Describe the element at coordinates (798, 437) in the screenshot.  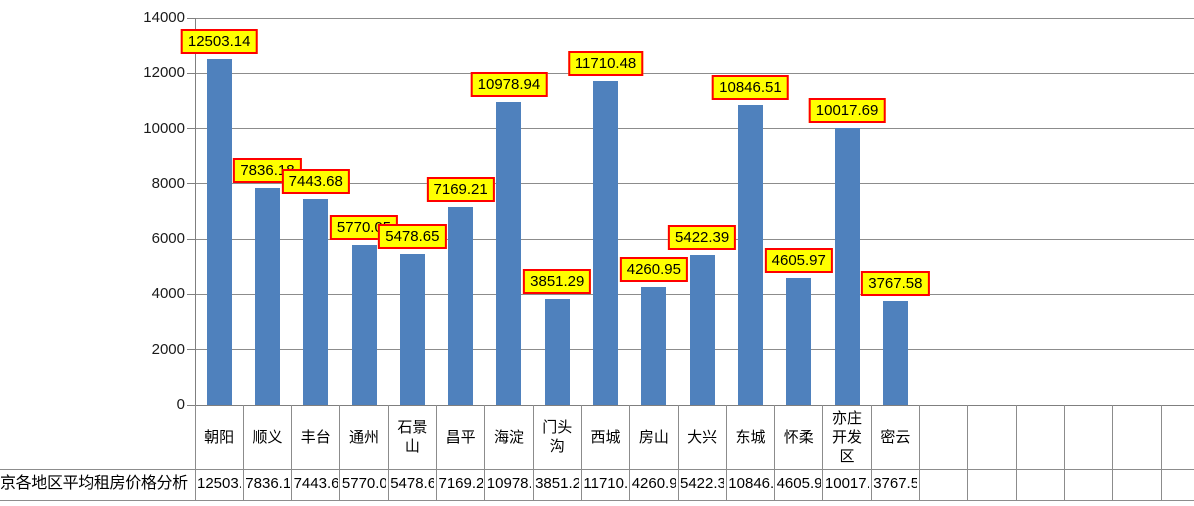
I see `category-label: 怀柔` at that location.